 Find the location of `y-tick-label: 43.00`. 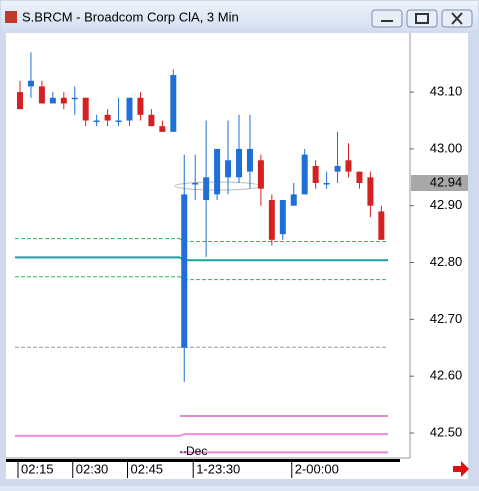

y-tick-label: 43.00 is located at coordinates (446, 147).